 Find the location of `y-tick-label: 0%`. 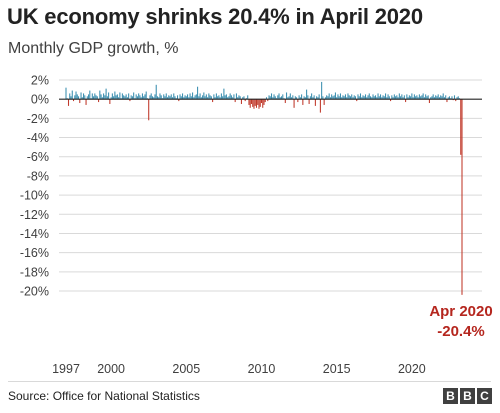

y-tick-label: 0% is located at coordinates (40, 100).